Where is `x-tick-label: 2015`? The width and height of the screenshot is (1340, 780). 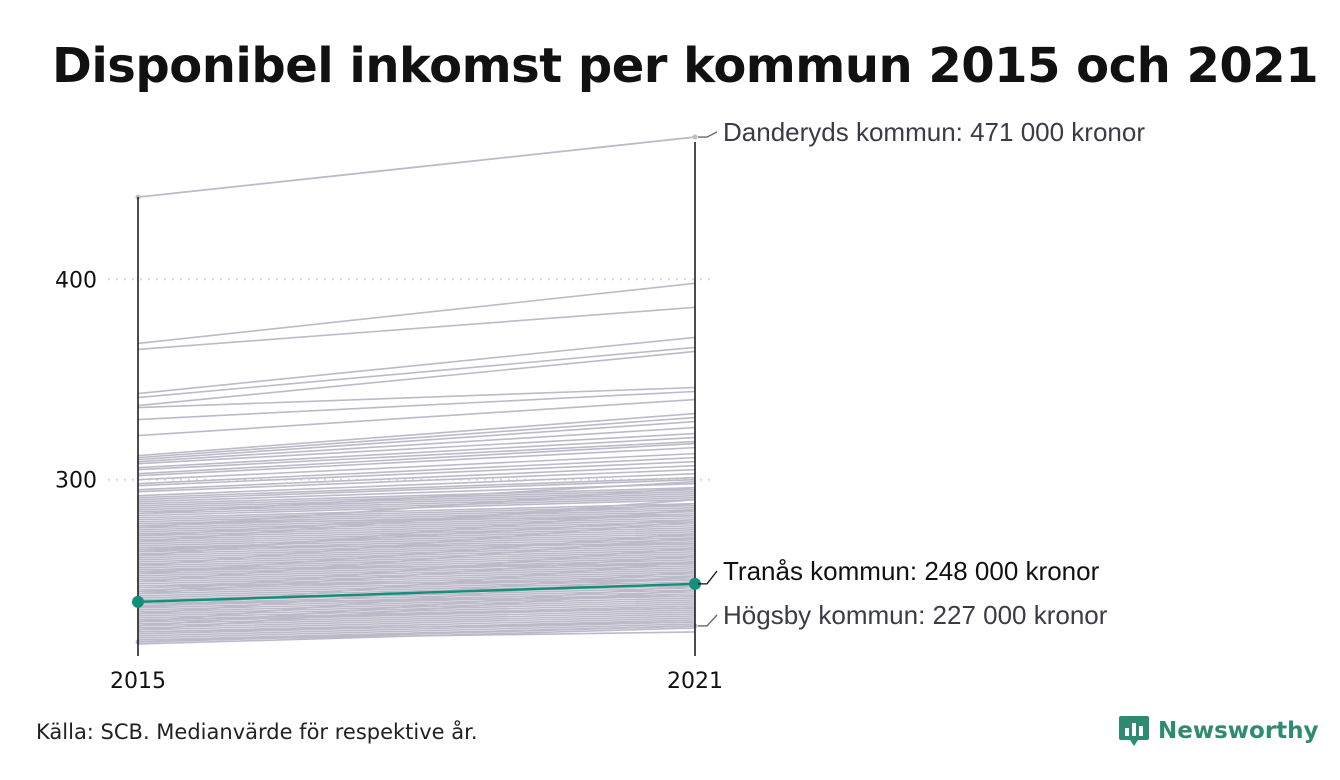
x-tick-label: 2015 is located at coordinates (138, 681).